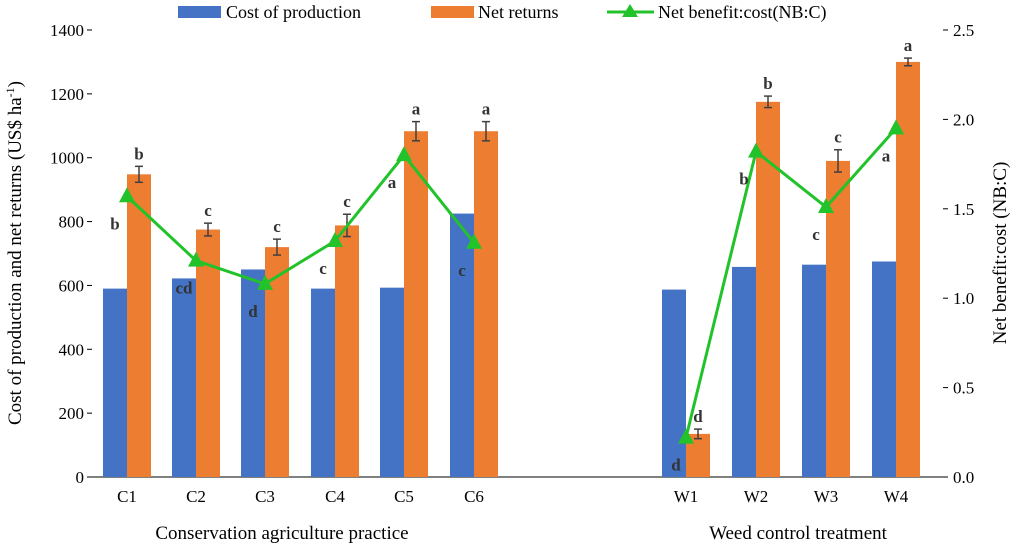 Image resolution: width=1021 pixels, height=552 pixels. Describe the element at coordinates (963, 30) in the screenshot. I see `y2-tick-label-5: 2.5` at that location.